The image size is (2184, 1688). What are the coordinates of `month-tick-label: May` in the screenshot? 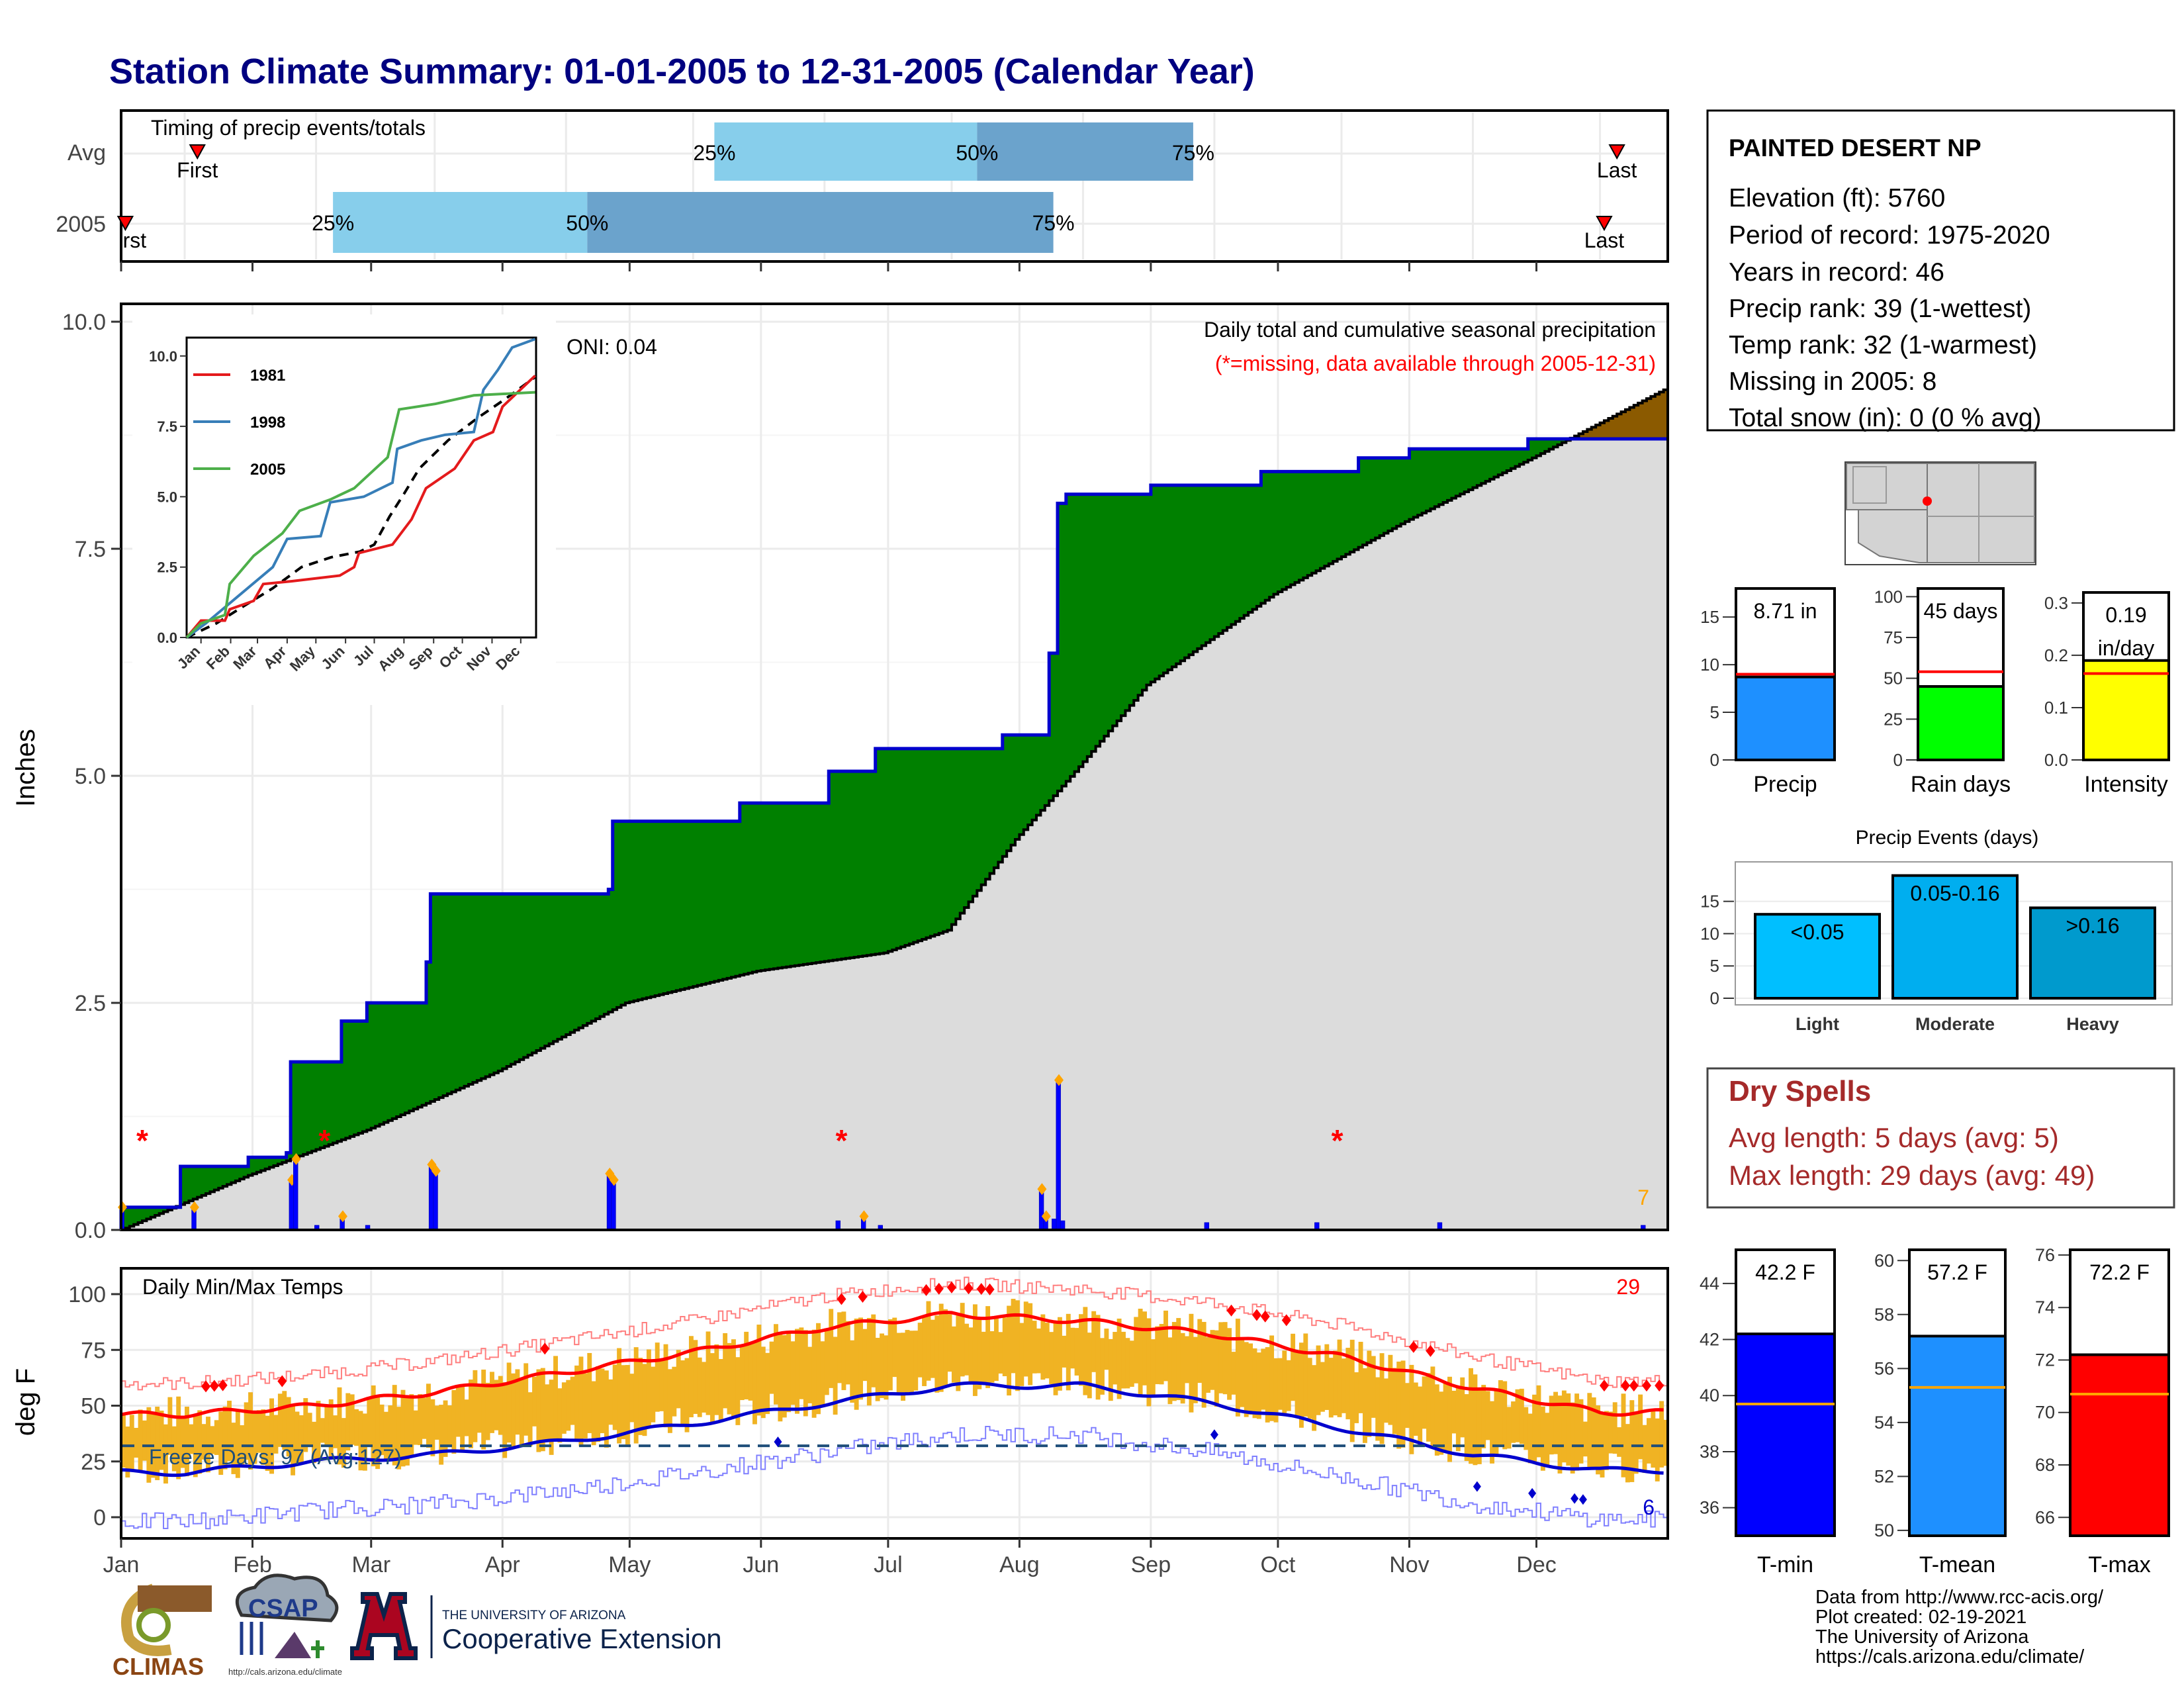 It's located at (629, 1564).